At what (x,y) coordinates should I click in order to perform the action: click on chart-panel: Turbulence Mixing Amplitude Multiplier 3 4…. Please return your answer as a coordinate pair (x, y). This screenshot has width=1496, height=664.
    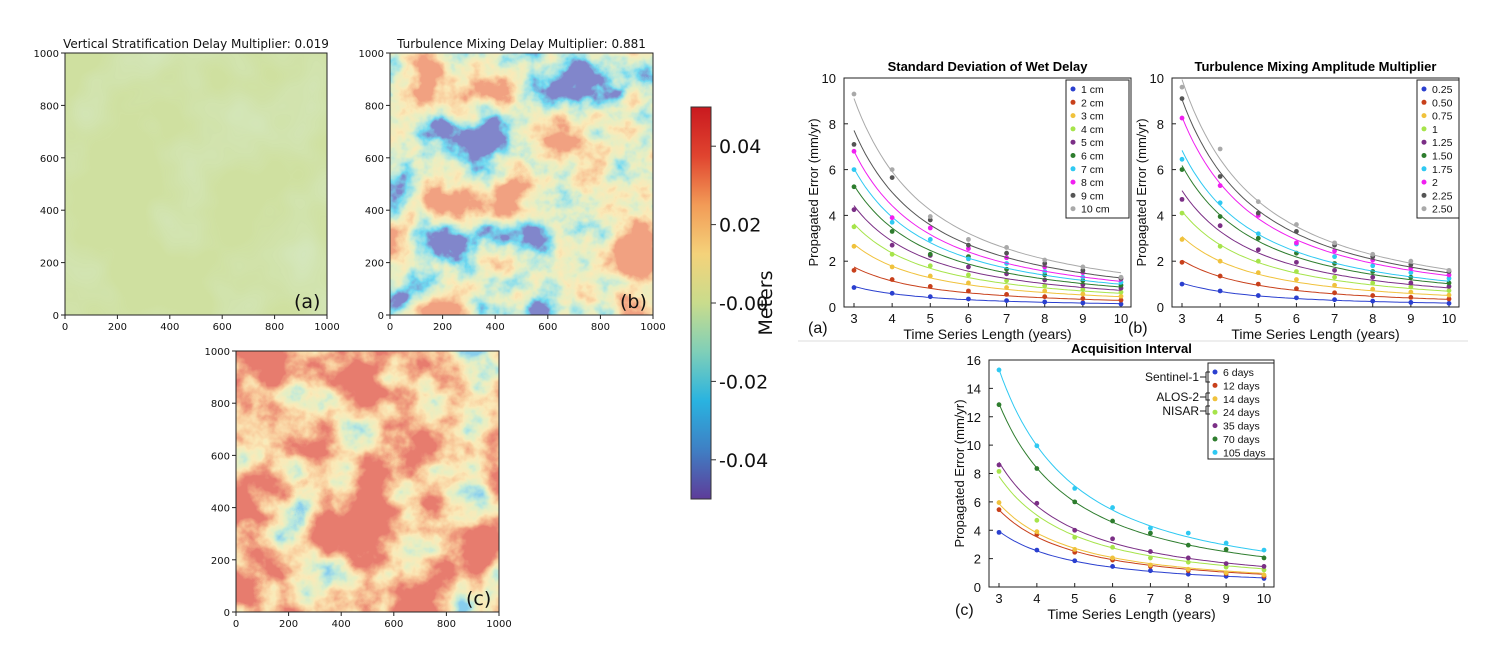
    Looking at the image, I should click on (1294, 200).